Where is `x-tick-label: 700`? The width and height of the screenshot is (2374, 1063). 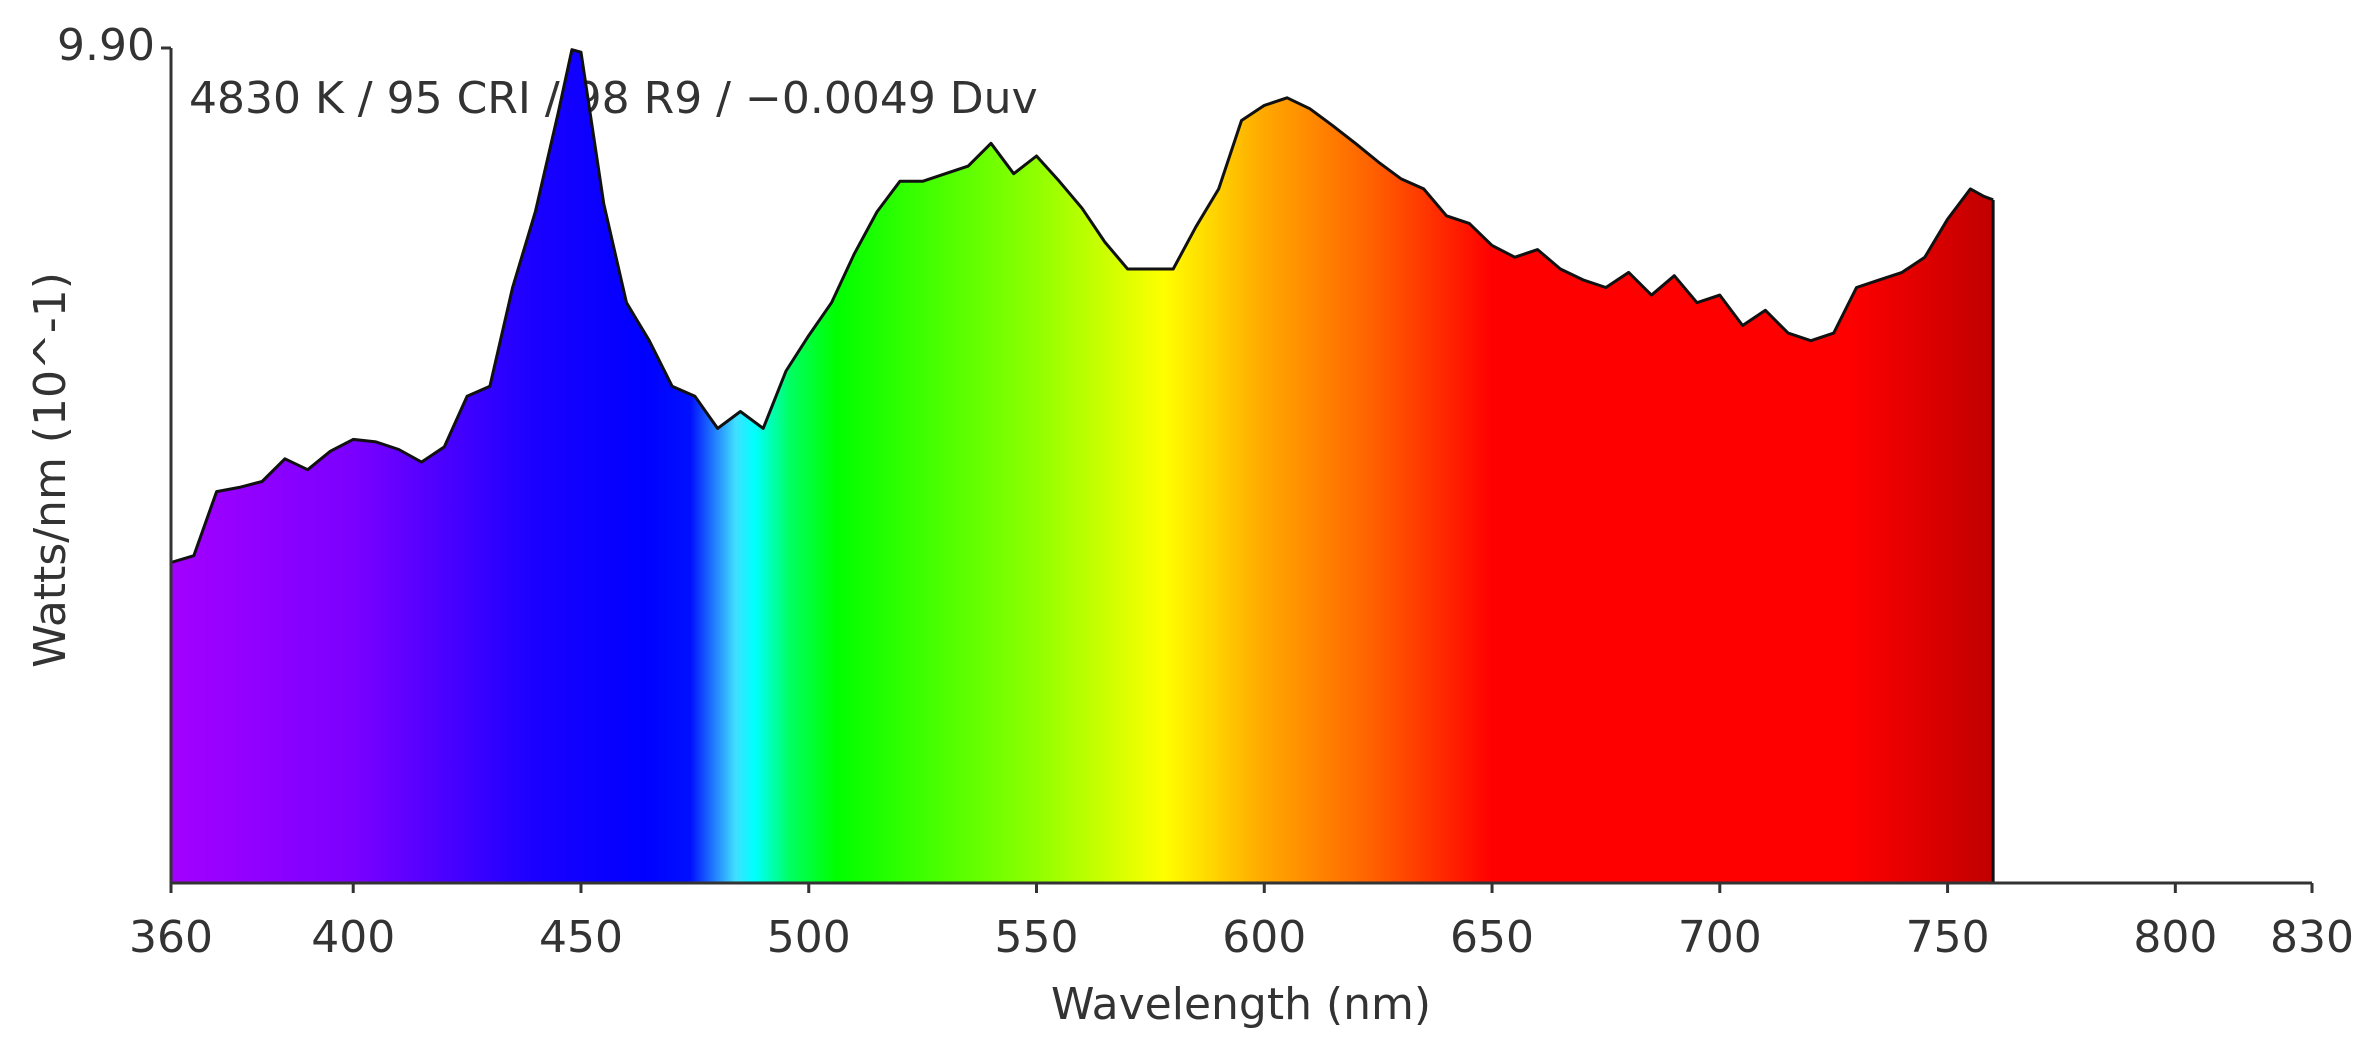
x-tick-label: 700 is located at coordinates (1720, 937).